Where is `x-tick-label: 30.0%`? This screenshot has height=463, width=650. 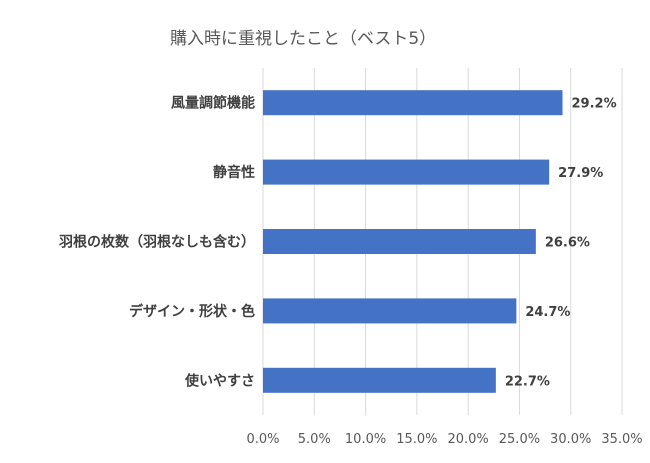
x-tick-label: 30.0% is located at coordinates (570, 439).